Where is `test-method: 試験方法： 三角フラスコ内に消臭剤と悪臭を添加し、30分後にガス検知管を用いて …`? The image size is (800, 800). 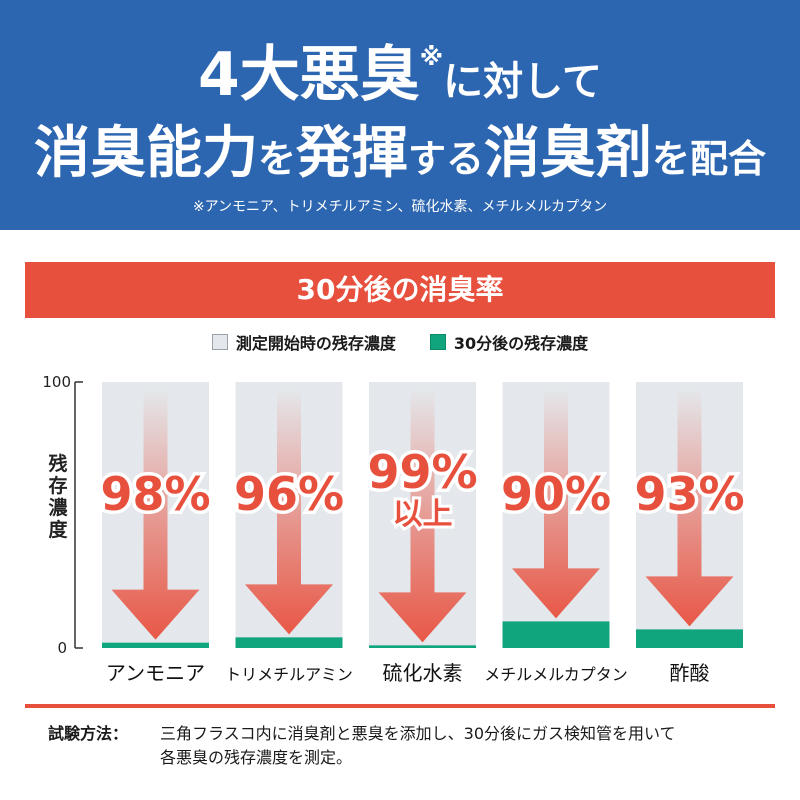 test-method: 試験方法： 三角フラスコ内に消臭剤と悪臭を添加し、30分後にガス検知管を用いて … is located at coordinates (399, 746).